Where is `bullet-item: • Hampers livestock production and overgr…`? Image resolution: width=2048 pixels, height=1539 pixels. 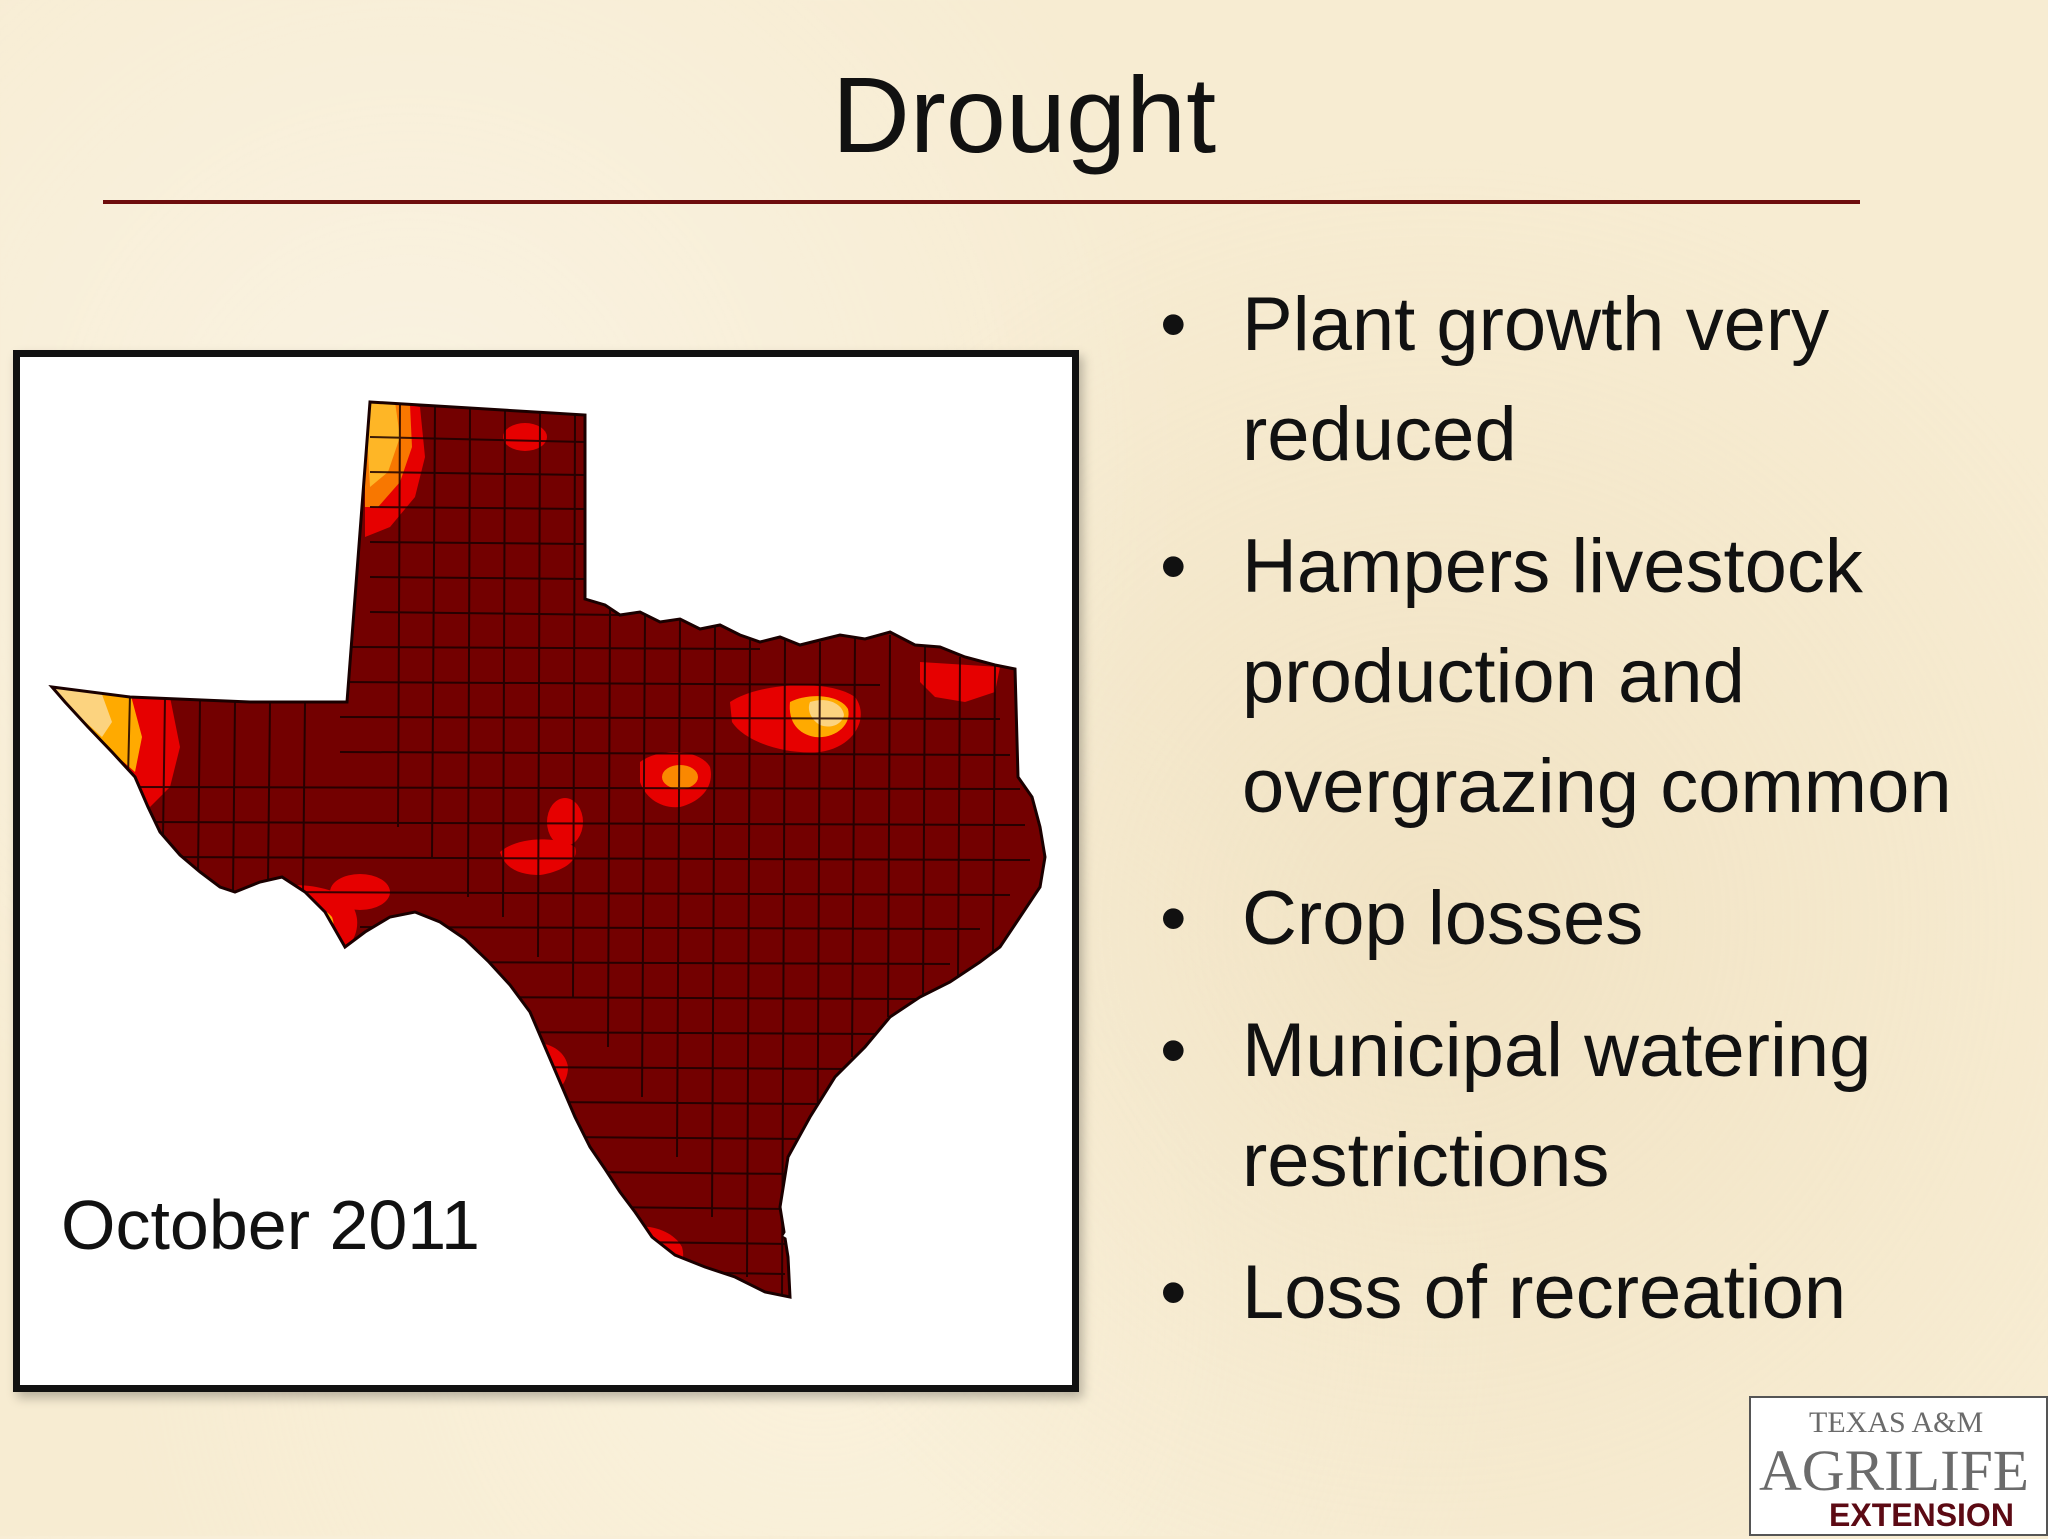 bullet-item: • Hampers livestock production and overgr… is located at coordinates (1590, 677).